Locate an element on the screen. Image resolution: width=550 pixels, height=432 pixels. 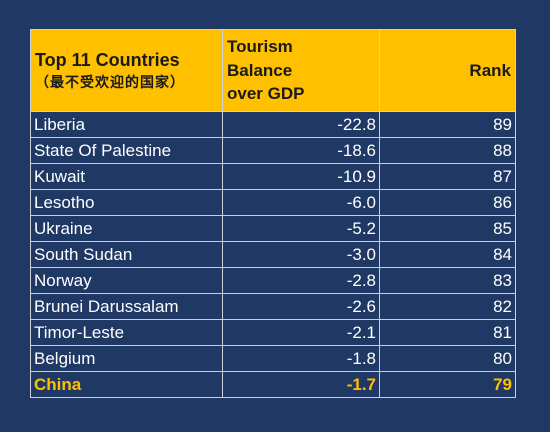
table-row: Liberia -22.8 89 is located at coordinates (273, 124).